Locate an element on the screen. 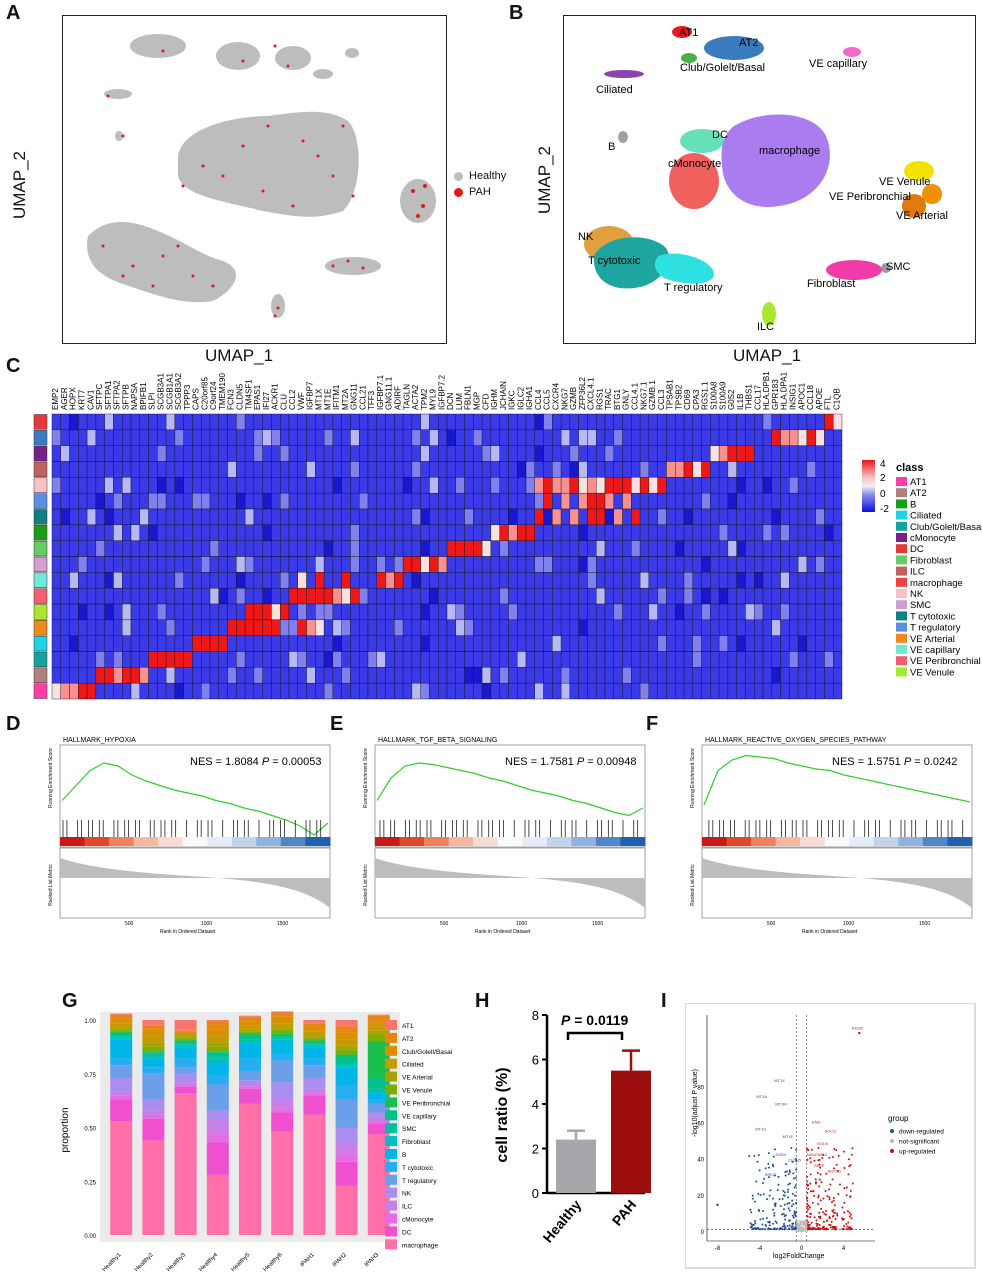 The height and width of the screenshot is (1279, 982). gene-label: HOPX is located at coordinates (73, 398).